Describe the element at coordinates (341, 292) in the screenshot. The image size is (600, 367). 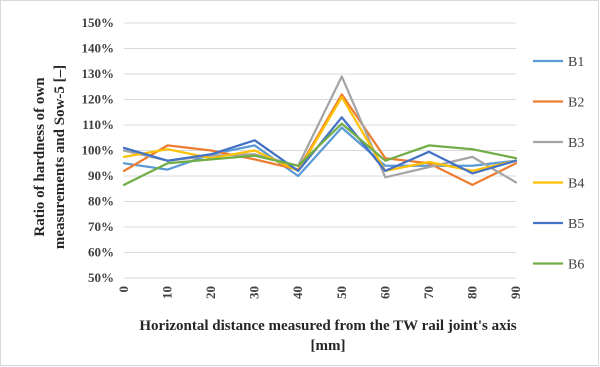
I see `x-tick-label: 50` at that location.